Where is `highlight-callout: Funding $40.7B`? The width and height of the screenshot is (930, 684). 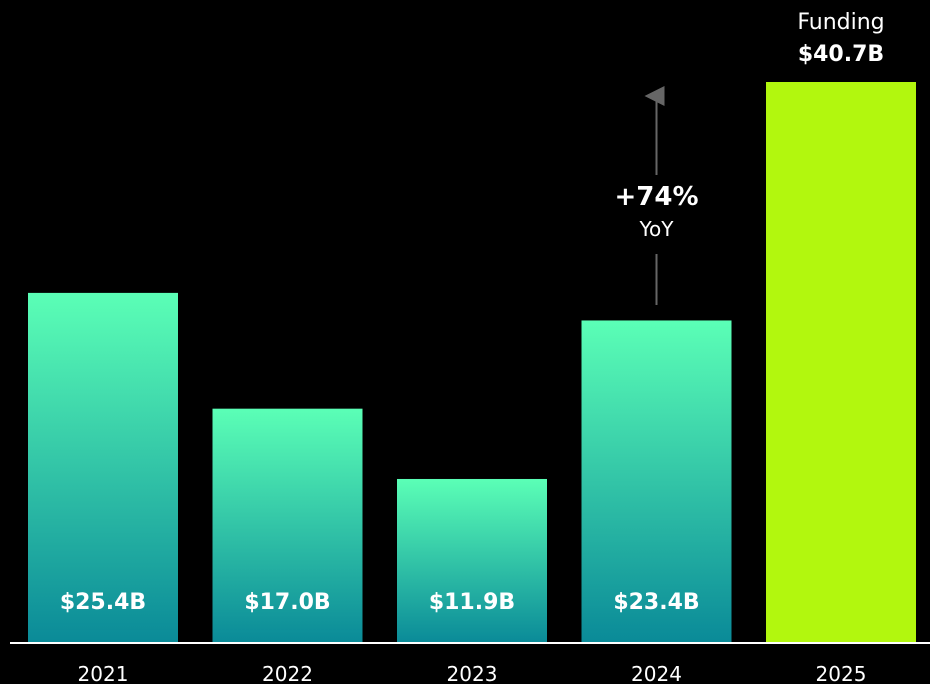 highlight-callout: Funding $40.7B is located at coordinates (840, 38).